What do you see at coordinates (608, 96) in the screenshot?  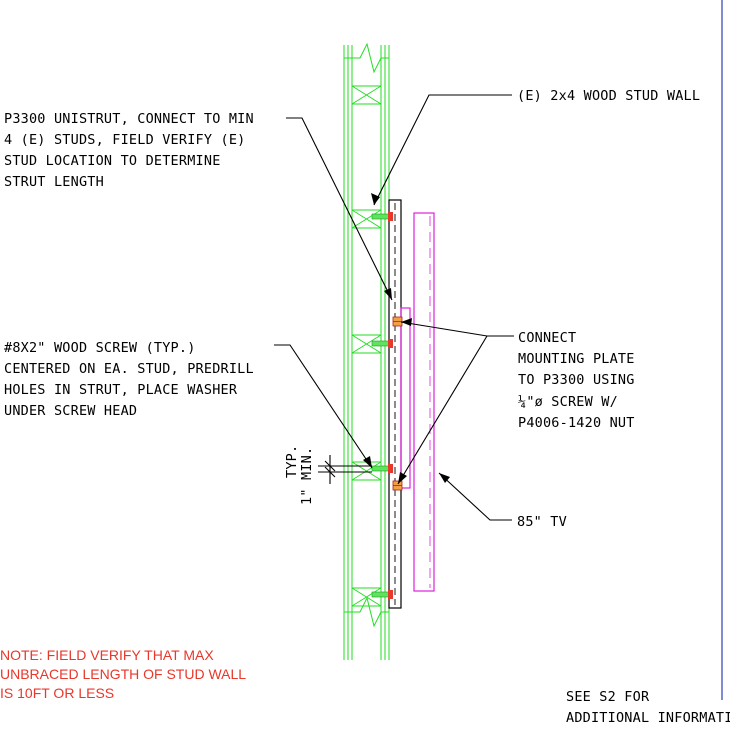 I see `stud-wall-callout: (E) 2x4 WOOD STUD WALL` at bounding box center [608, 96].